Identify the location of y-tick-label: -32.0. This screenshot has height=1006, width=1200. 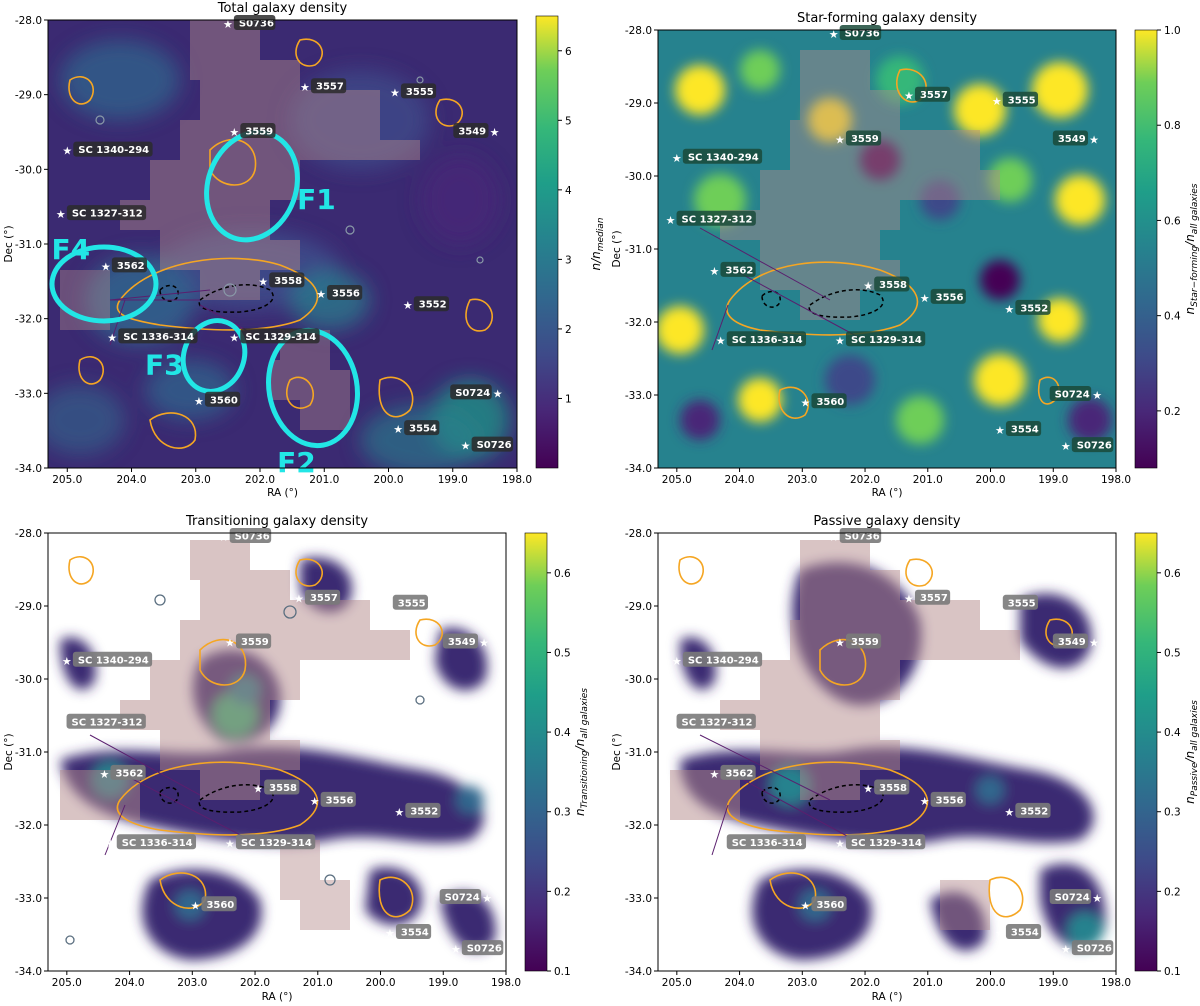
(638, 323).